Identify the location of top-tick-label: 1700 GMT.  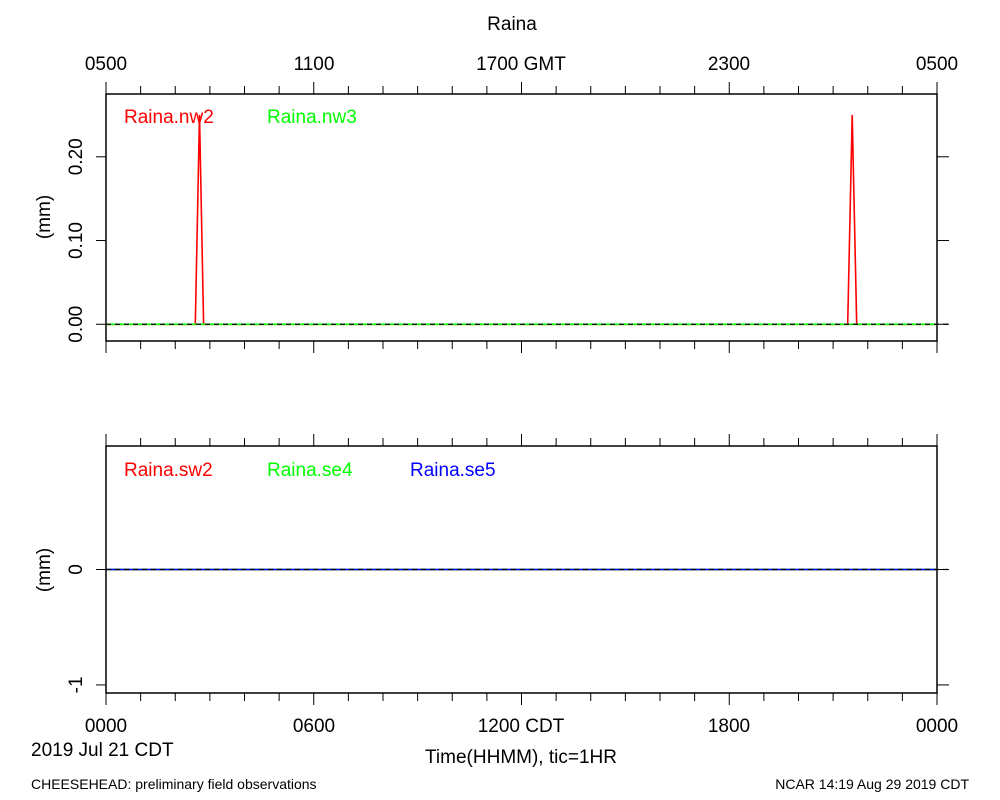
(521, 64).